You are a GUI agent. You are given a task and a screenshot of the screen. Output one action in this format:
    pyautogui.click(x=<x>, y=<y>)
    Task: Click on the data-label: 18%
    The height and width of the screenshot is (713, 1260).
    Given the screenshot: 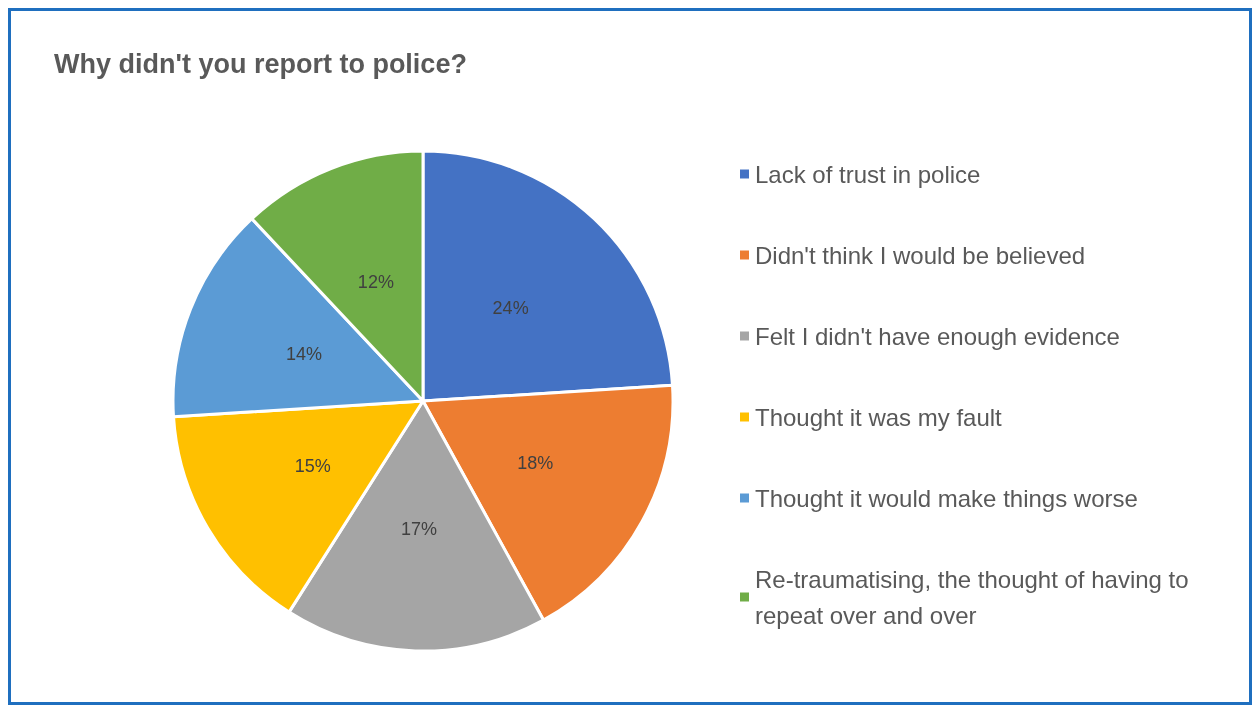 What is the action you would take?
    pyautogui.click(x=535, y=462)
    